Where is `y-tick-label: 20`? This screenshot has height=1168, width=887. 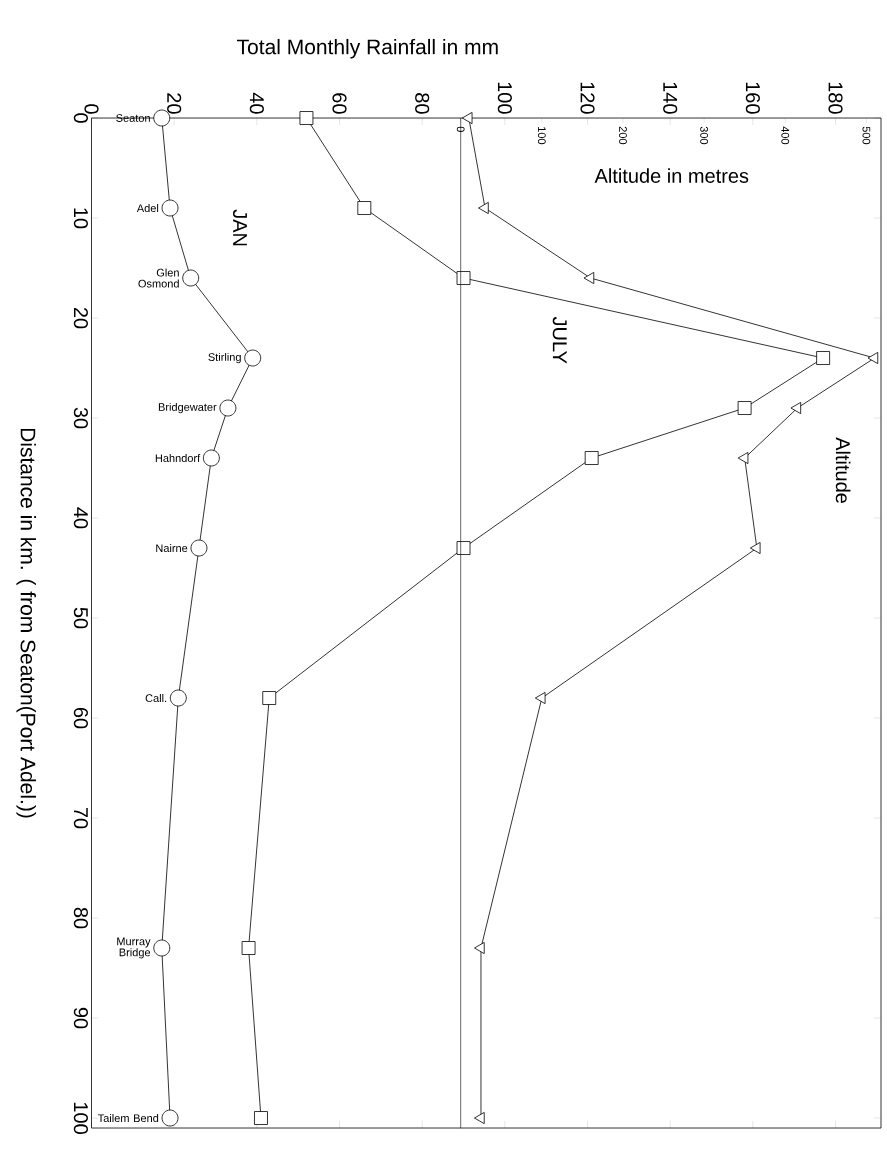
y-tick-label: 20 is located at coordinates (80, 318).